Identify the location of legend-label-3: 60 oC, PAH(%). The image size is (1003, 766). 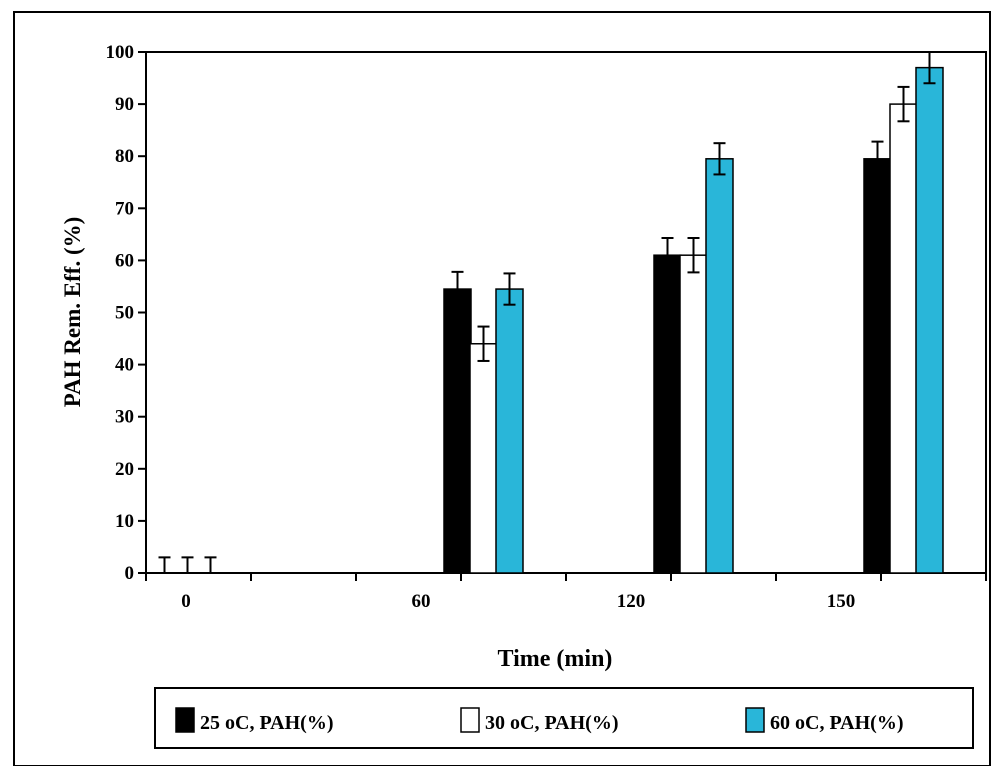
(837, 723).